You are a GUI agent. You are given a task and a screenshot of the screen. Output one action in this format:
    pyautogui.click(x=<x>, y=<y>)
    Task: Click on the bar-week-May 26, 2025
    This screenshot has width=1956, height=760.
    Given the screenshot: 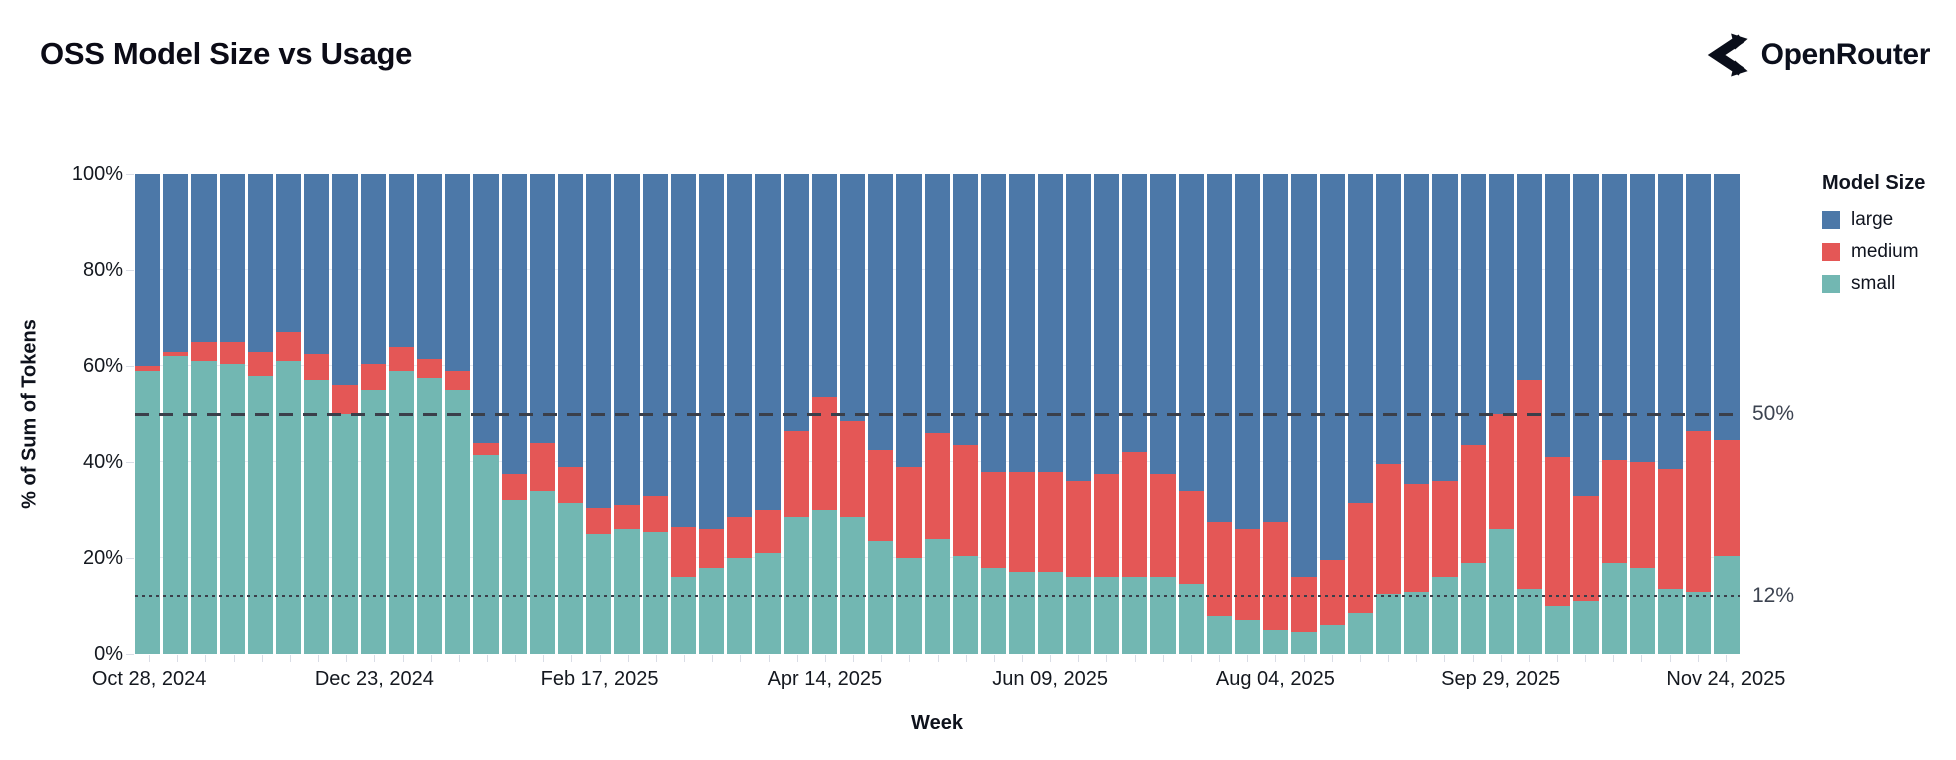 What is the action you would take?
    pyautogui.click(x=994, y=414)
    